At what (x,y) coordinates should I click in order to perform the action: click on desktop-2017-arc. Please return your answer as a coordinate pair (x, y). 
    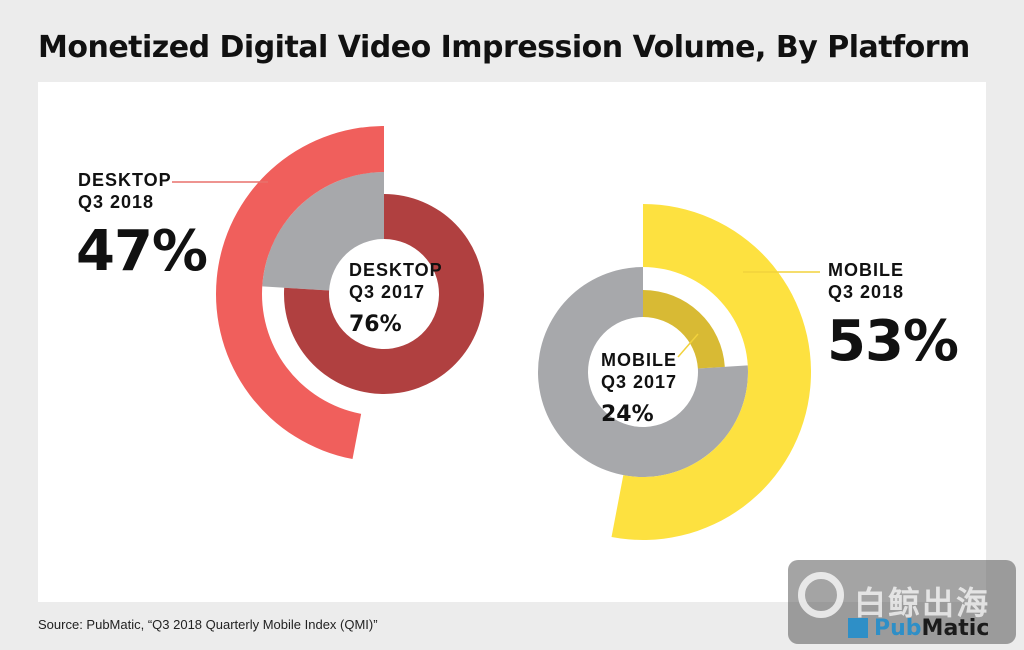
    Looking at the image, I should click on (384, 294).